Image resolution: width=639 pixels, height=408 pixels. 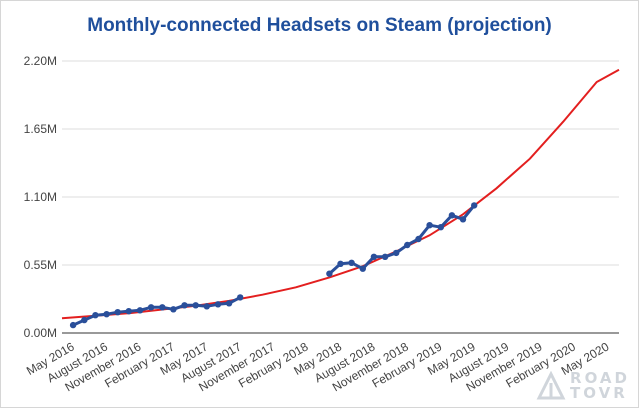 What do you see at coordinates (40, 265) in the screenshot?
I see `y-tick-label: 0.55M` at bounding box center [40, 265].